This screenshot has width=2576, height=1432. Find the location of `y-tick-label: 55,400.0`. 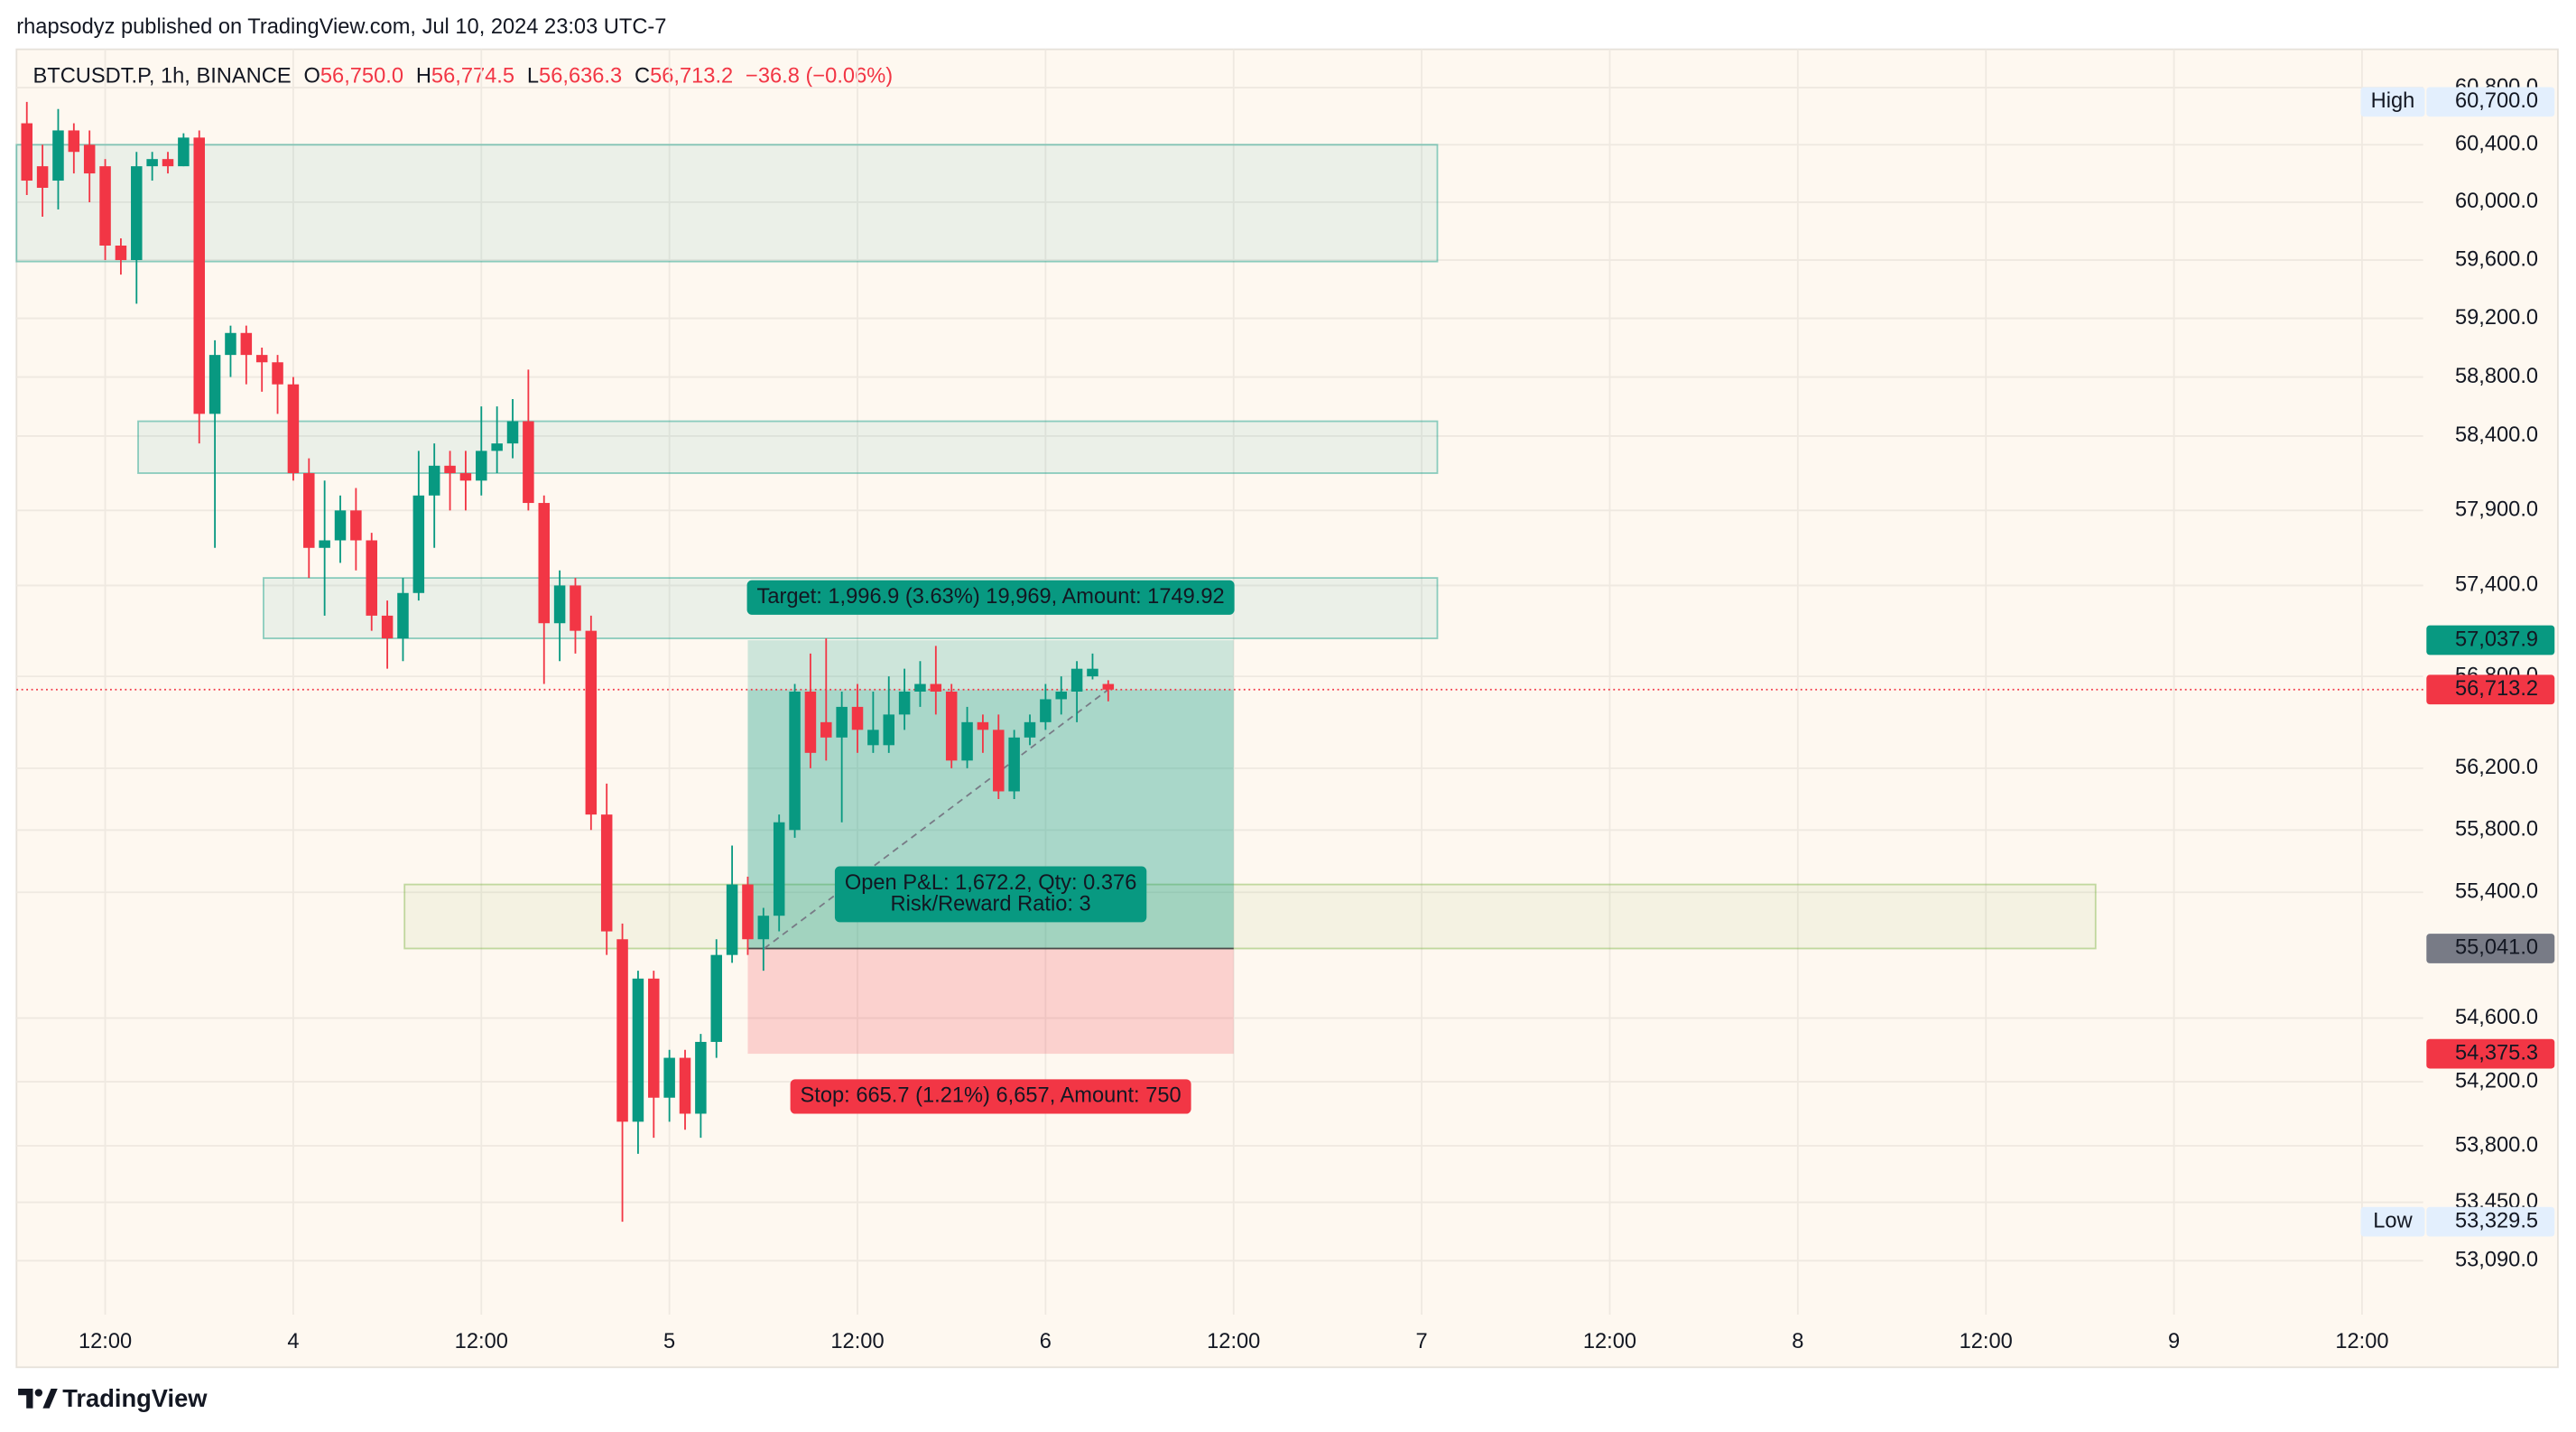

y-tick-label: 55,400.0 is located at coordinates (2496, 891).